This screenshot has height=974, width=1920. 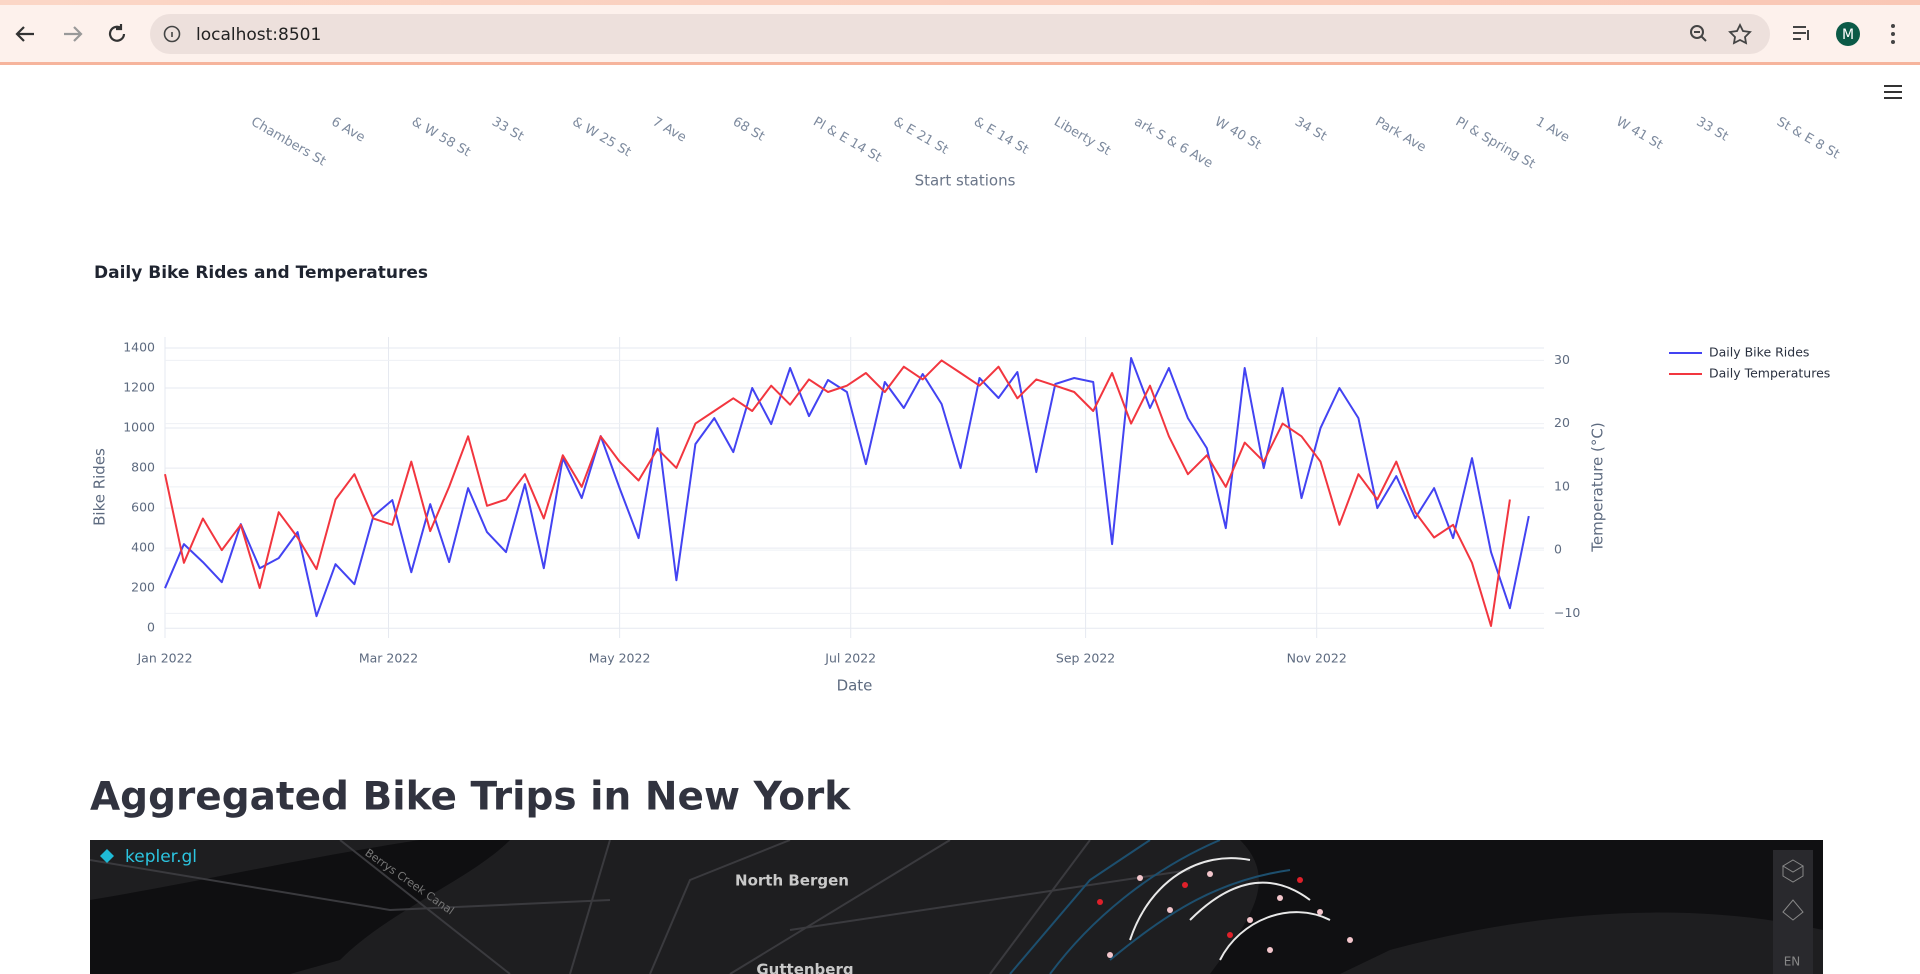 I want to click on x-tick-label: Pl & Spring St, so click(x=1495, y=144).